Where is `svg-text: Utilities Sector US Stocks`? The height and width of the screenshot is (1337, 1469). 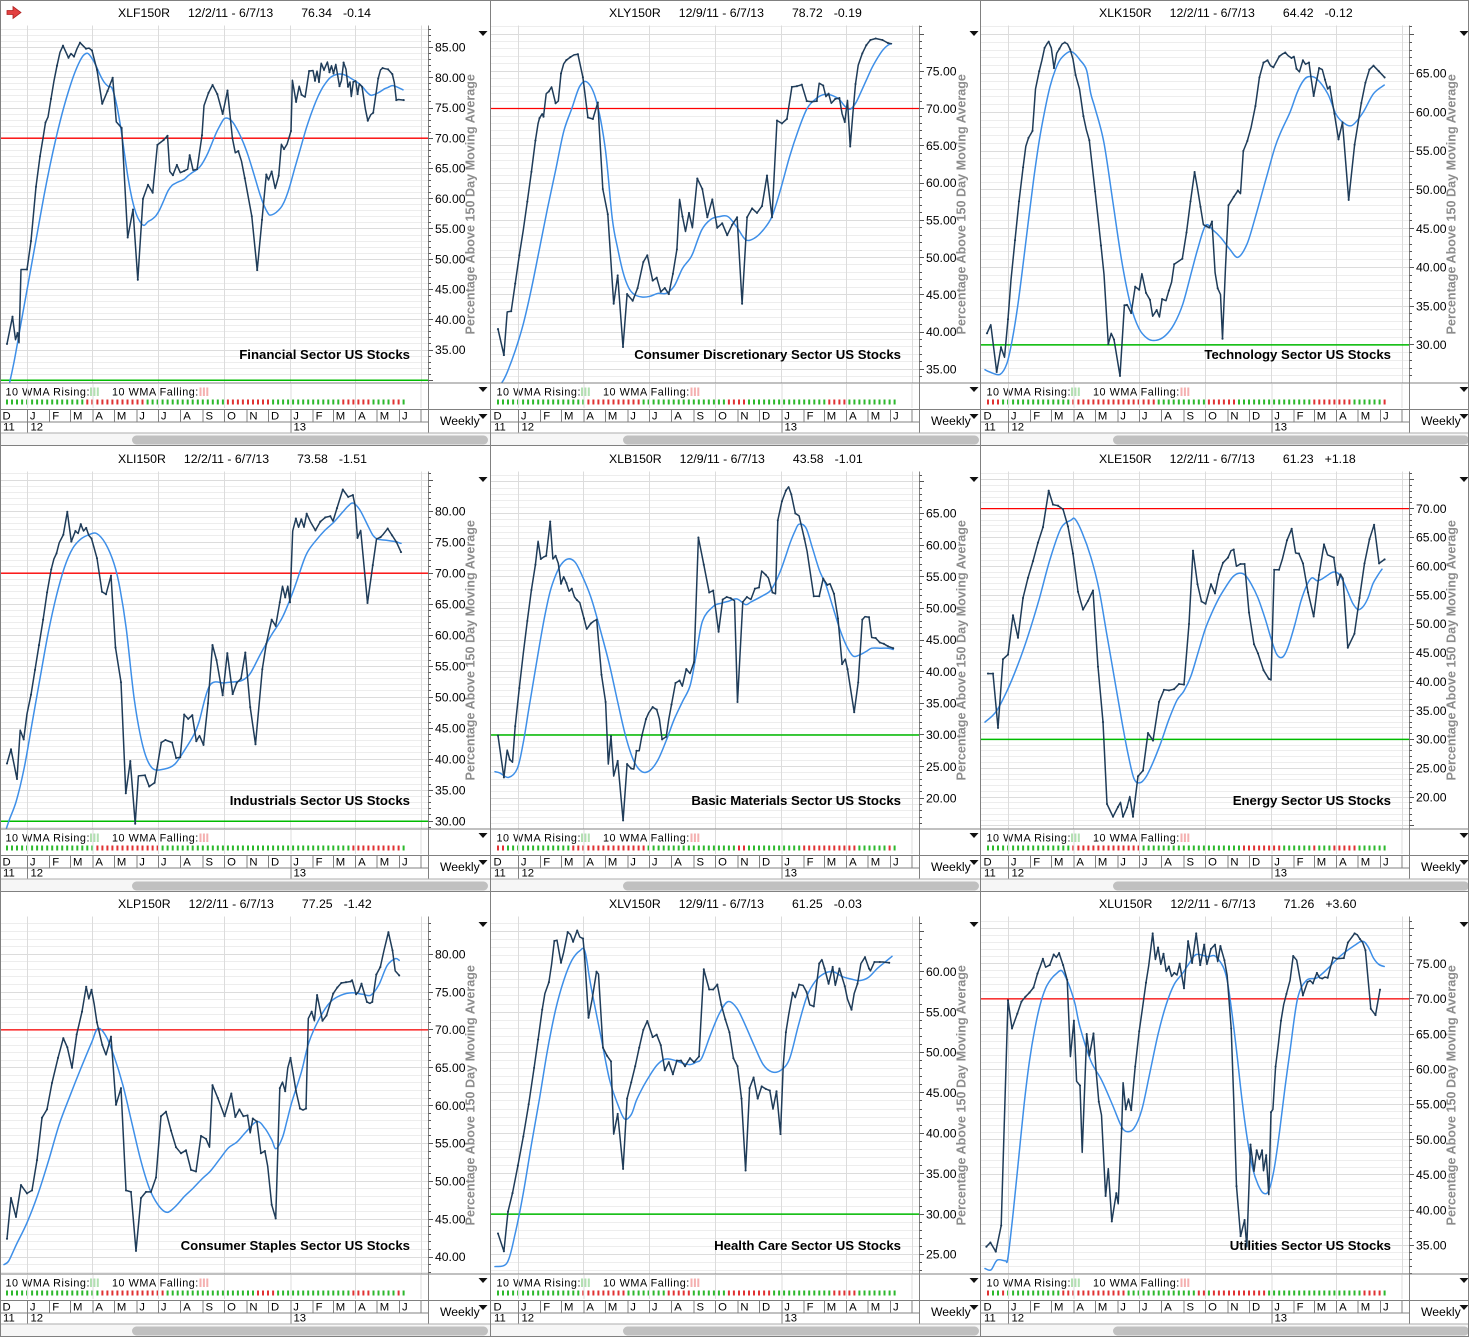
svg-text: Utilities Sector US Stocks is located at coordinates (1310, 1245).